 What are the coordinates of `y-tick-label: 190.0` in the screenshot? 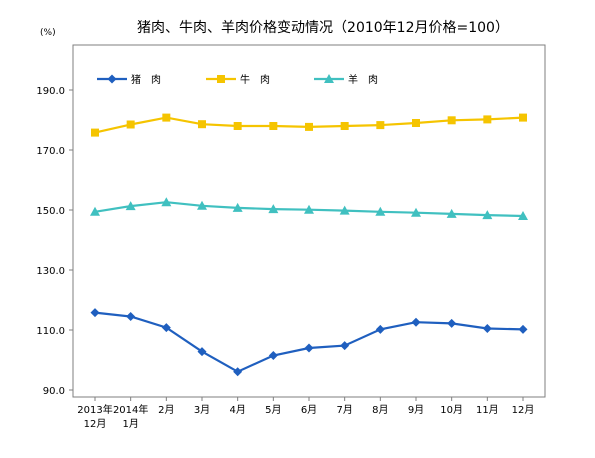 It's located at (50, 91).